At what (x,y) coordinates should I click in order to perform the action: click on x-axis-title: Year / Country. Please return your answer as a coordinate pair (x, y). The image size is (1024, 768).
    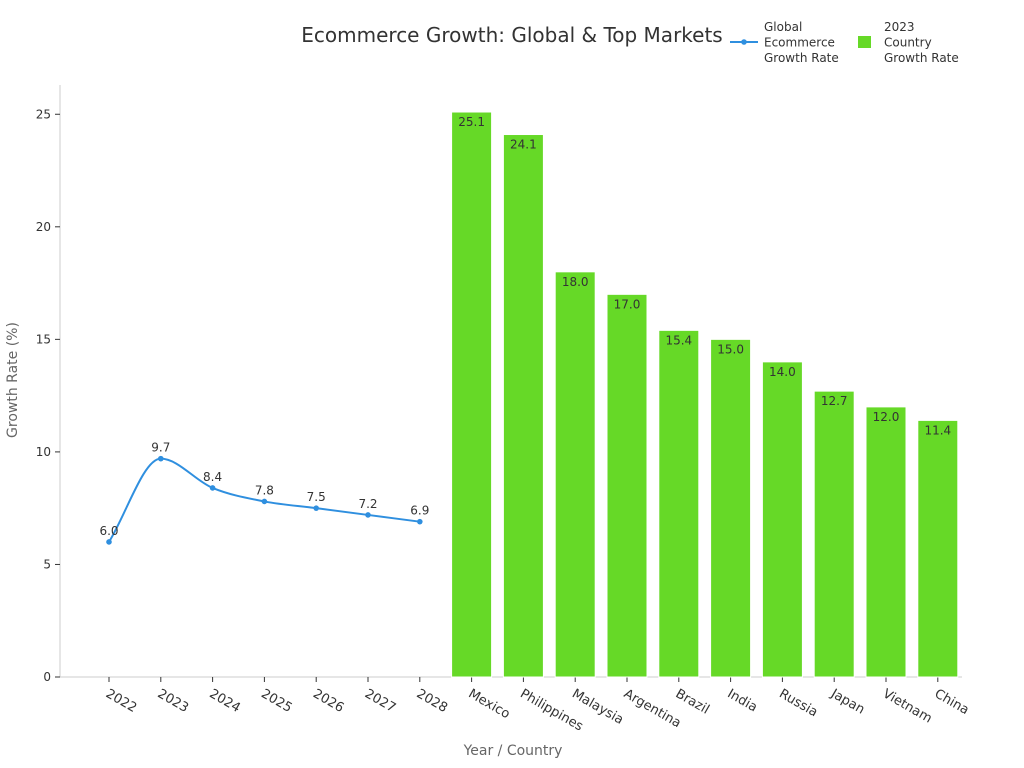
    Looking at the image, I should click on (513, 751).